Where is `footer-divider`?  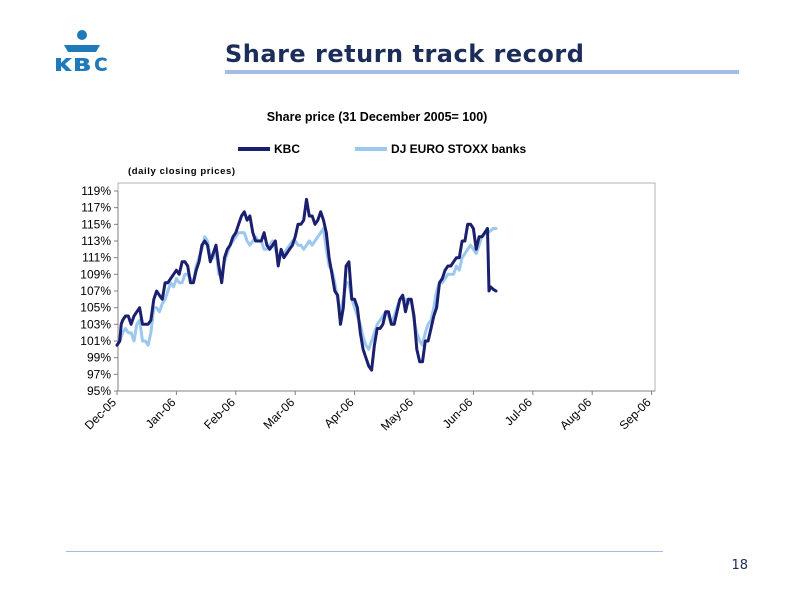 footer-divider is located at coordinates (364, 551).